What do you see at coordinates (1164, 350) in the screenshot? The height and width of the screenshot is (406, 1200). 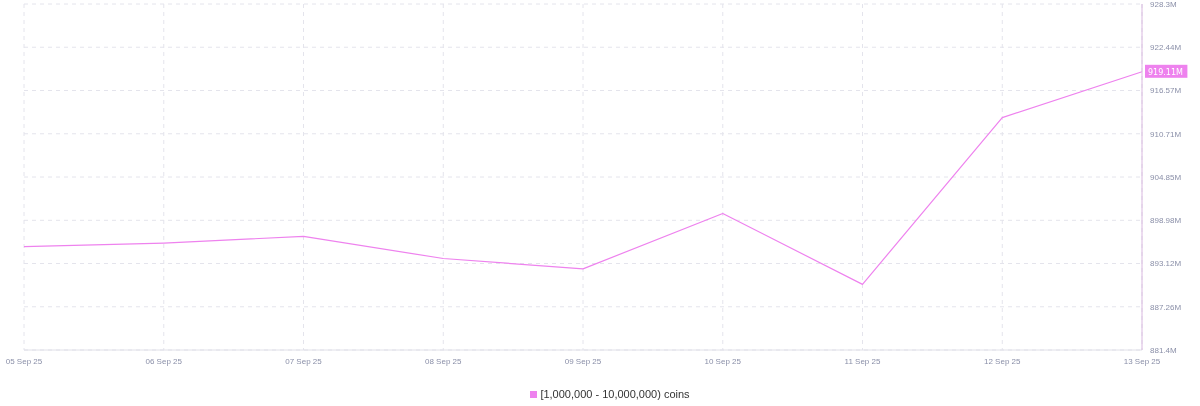 I see `y-tick-label: 881.4M` at bounding box center [1164, 350].